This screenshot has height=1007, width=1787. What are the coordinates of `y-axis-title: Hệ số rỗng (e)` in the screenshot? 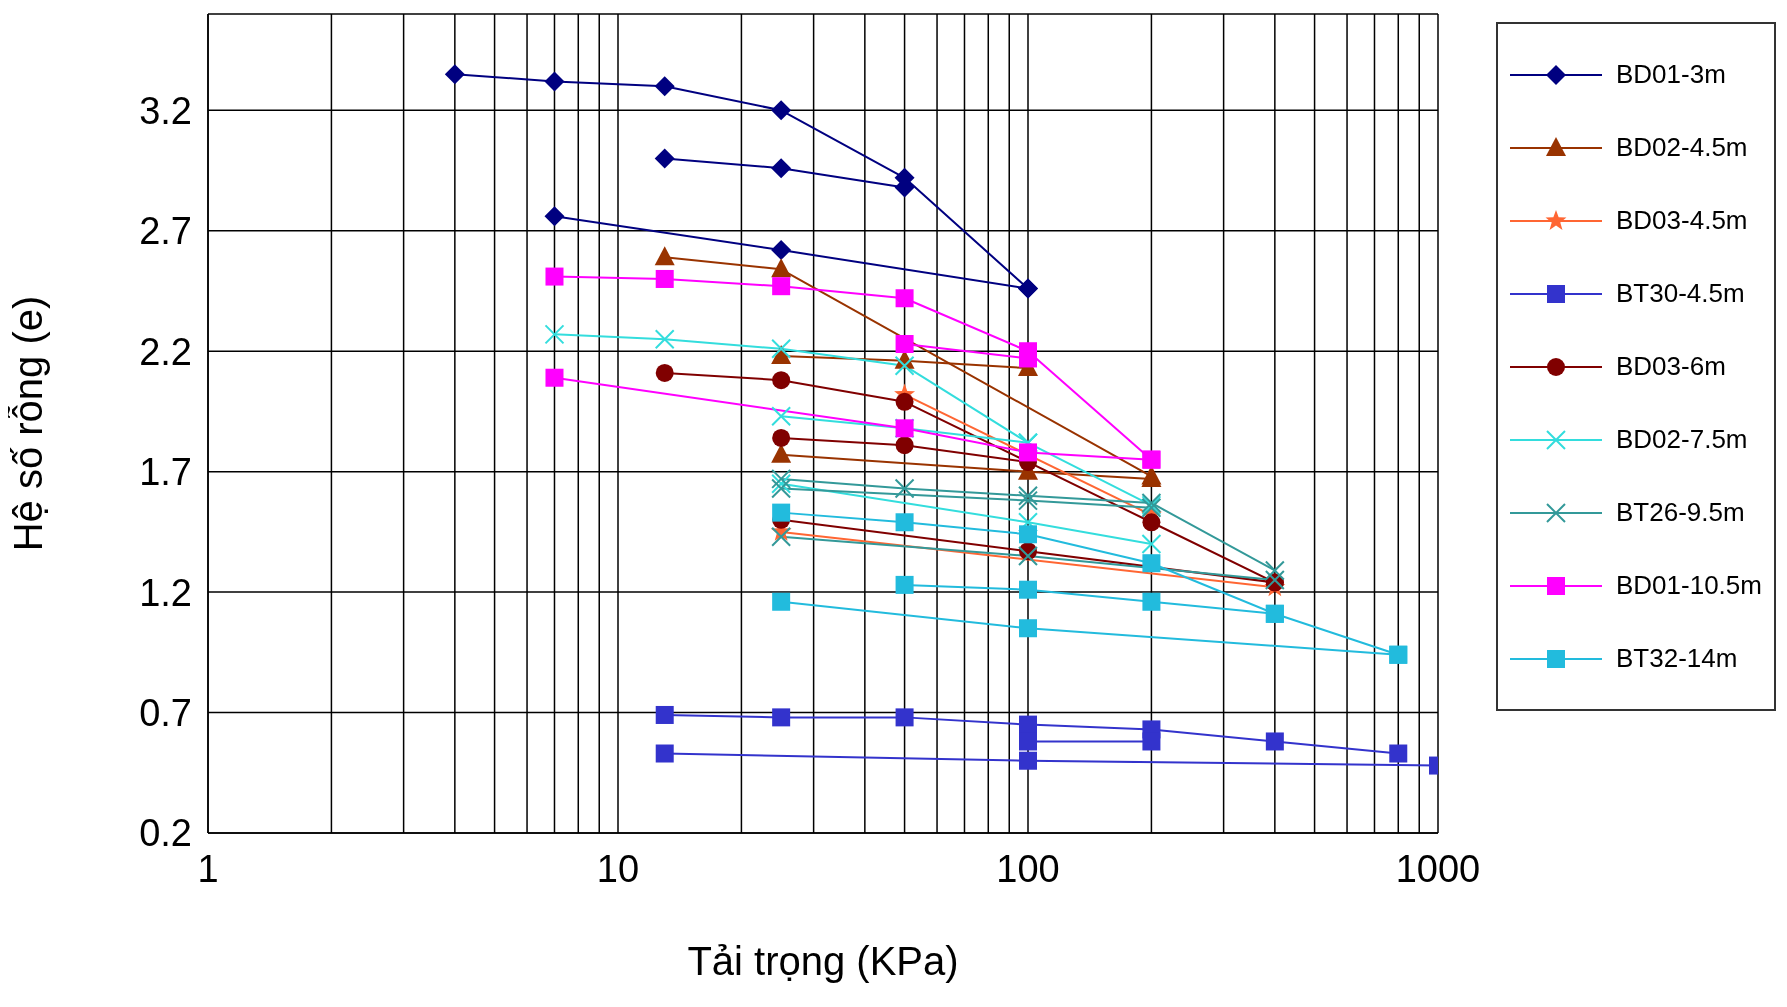 It's located at (28, 423).